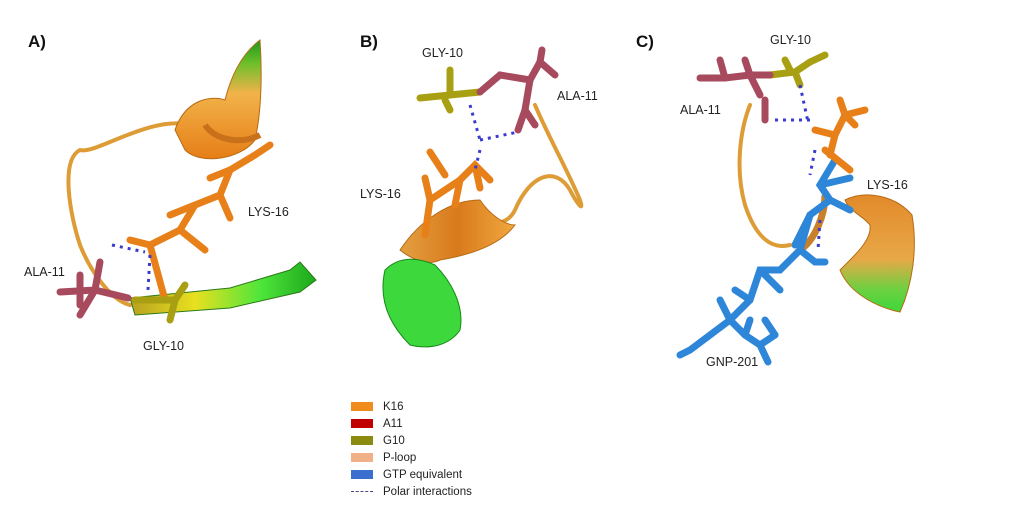 The width and height of the screenshot is (1012, 513). What do you see at coordinates (423, 474) in the screenshot?
I see `legend-label-gtp: GTP equivalent` at bounding box center [423, 474].